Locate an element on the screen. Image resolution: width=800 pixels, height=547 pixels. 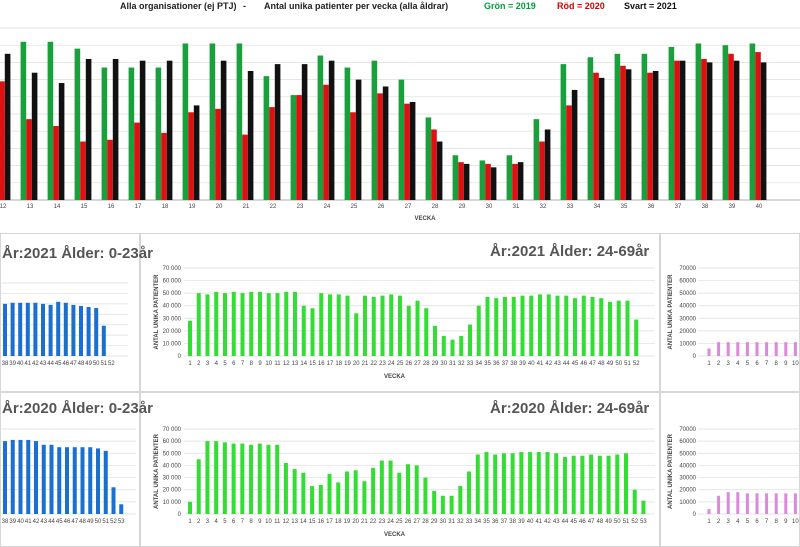
x-tick-label: 33 is located at coordinates (469, 522).